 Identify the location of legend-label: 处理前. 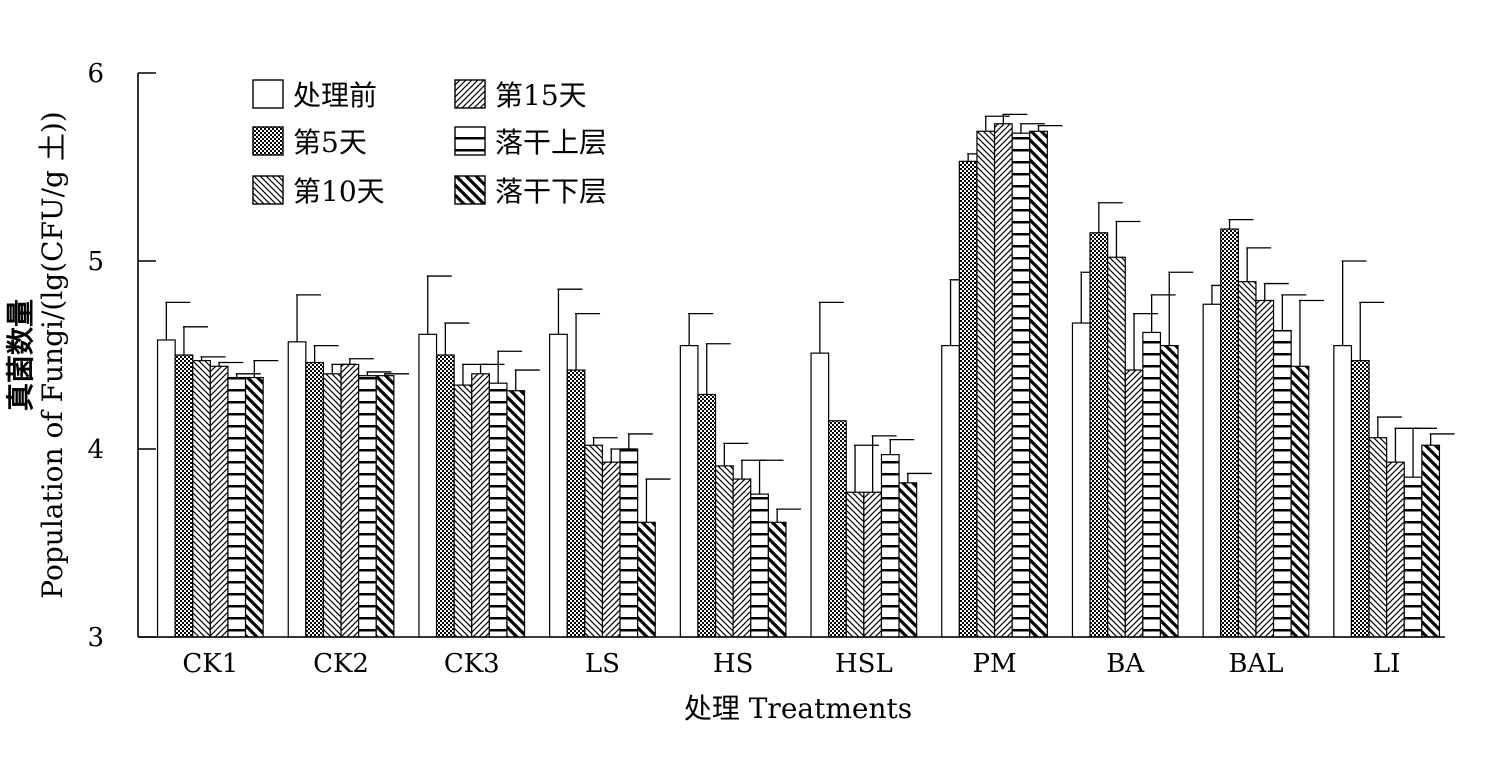
(335, 95).